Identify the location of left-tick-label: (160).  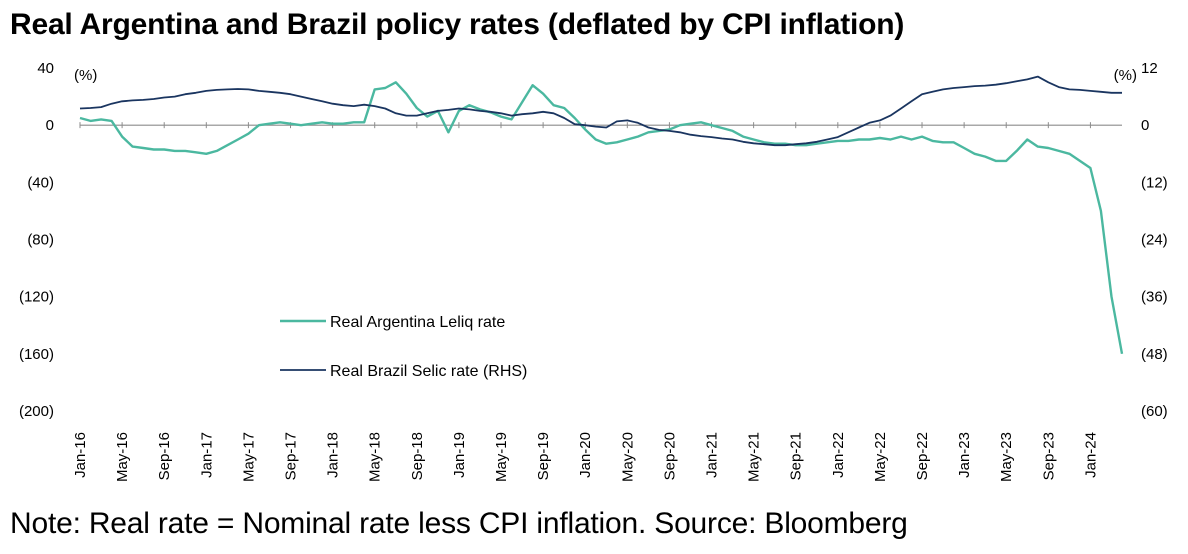
(36, 354).